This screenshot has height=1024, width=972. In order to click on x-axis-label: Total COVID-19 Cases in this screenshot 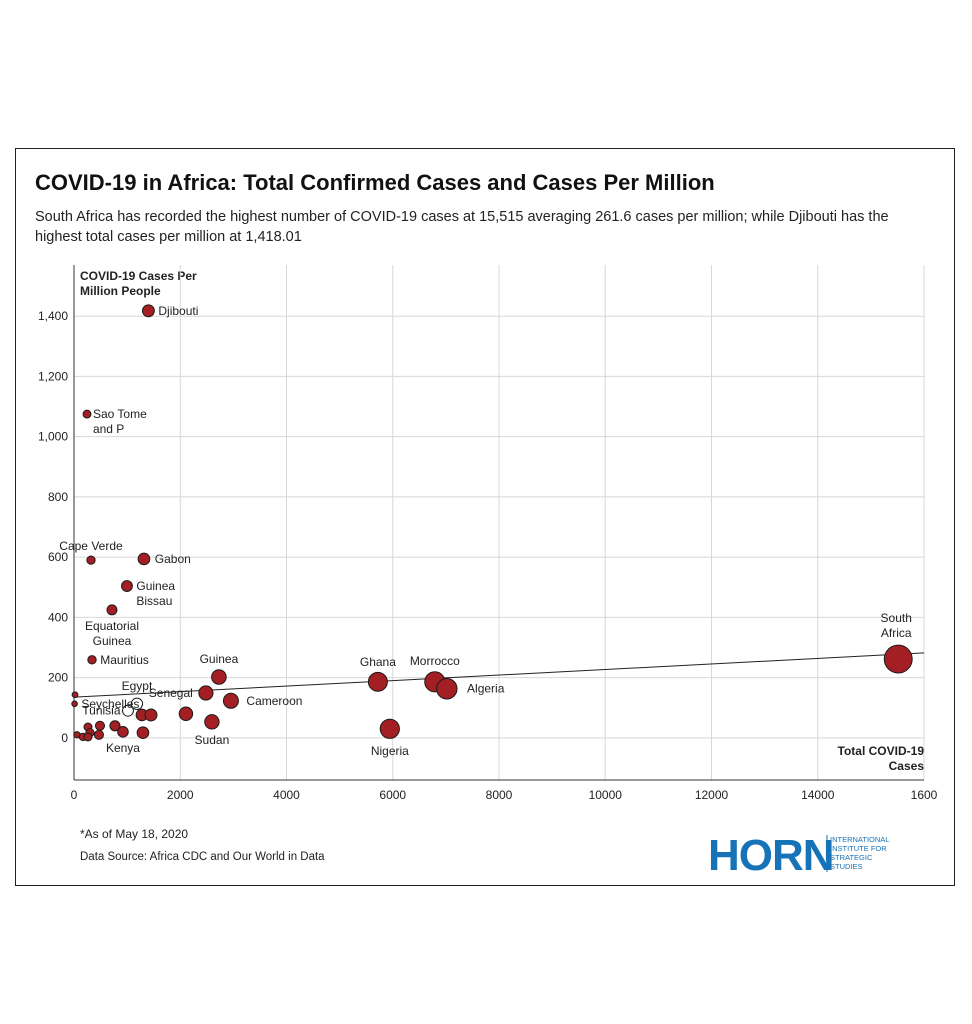, I will do `click(881, 758)`.